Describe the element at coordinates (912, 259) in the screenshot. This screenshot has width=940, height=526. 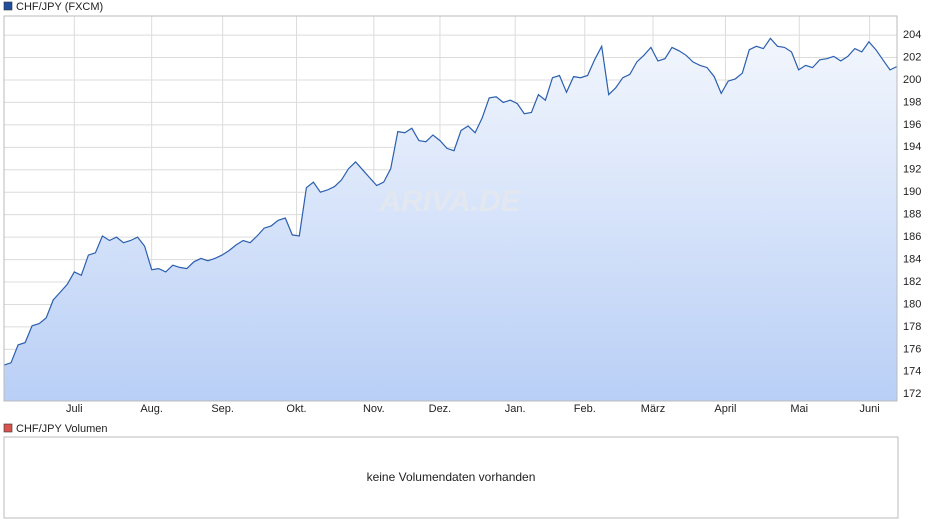
I see `y-tick-label: 184` at that location.